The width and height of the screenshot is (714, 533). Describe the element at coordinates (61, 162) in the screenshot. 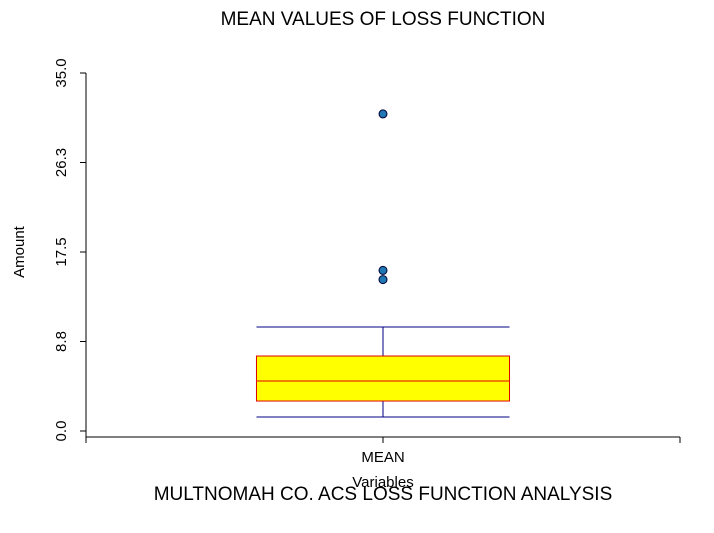

I see `y-tick-label: 26.3` at that location.